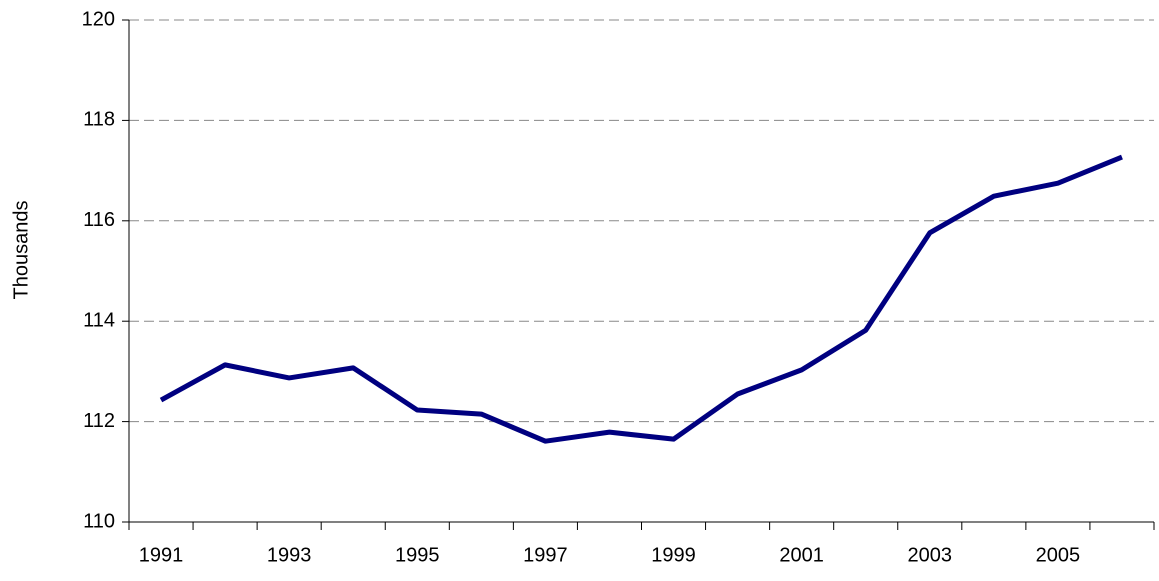 This screenshot has height=581, width=1159. What do you see at coordinates (417, 555) in the screenshot?
I see `x-tick-label: 1995` at bounding box center [417, 555].